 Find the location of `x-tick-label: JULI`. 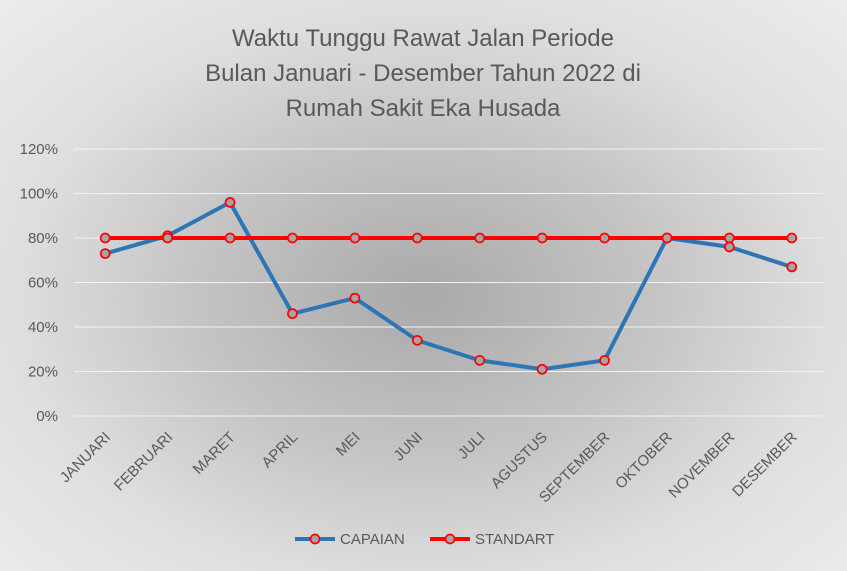

x-tick-label: JULI is located at coordinates (472, 446).